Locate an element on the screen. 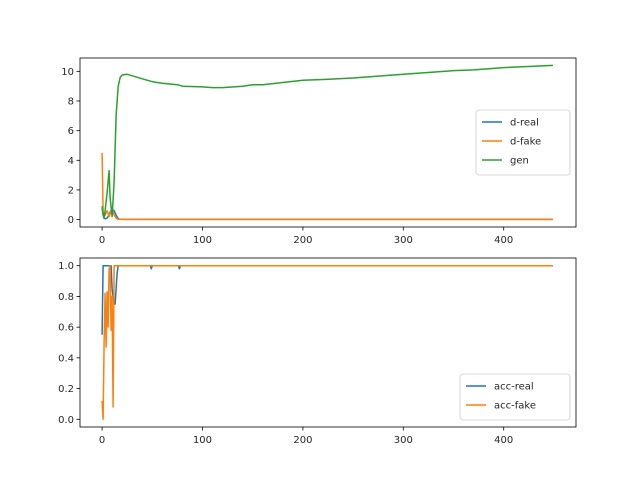 The height and width of the screenshot is (480, 640). y-tick-label: 10 is located at coordinates (67, 72).